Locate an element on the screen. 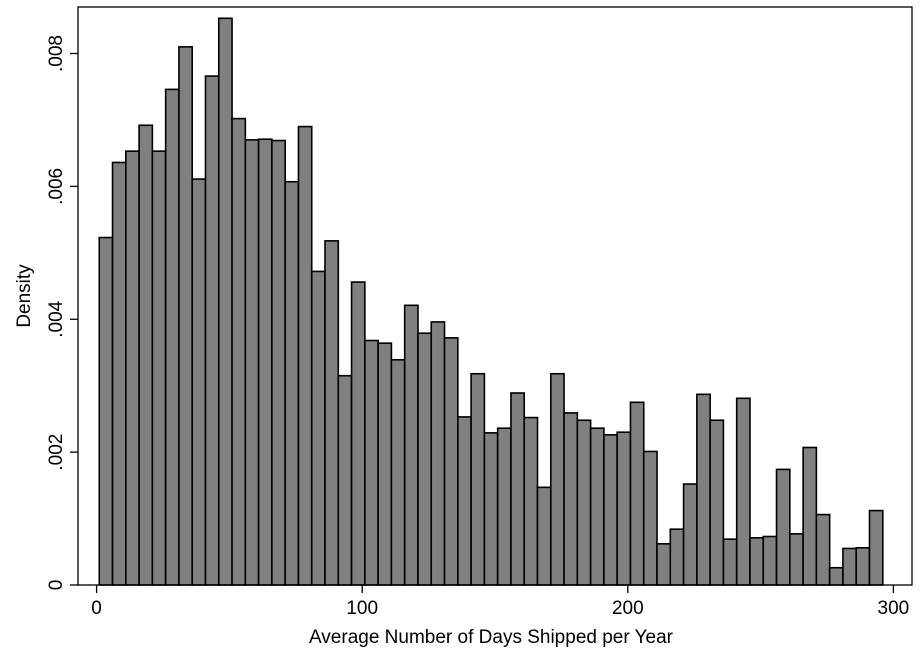  x-axis: 0 100 200 300 is located at coordinates (500, 602).